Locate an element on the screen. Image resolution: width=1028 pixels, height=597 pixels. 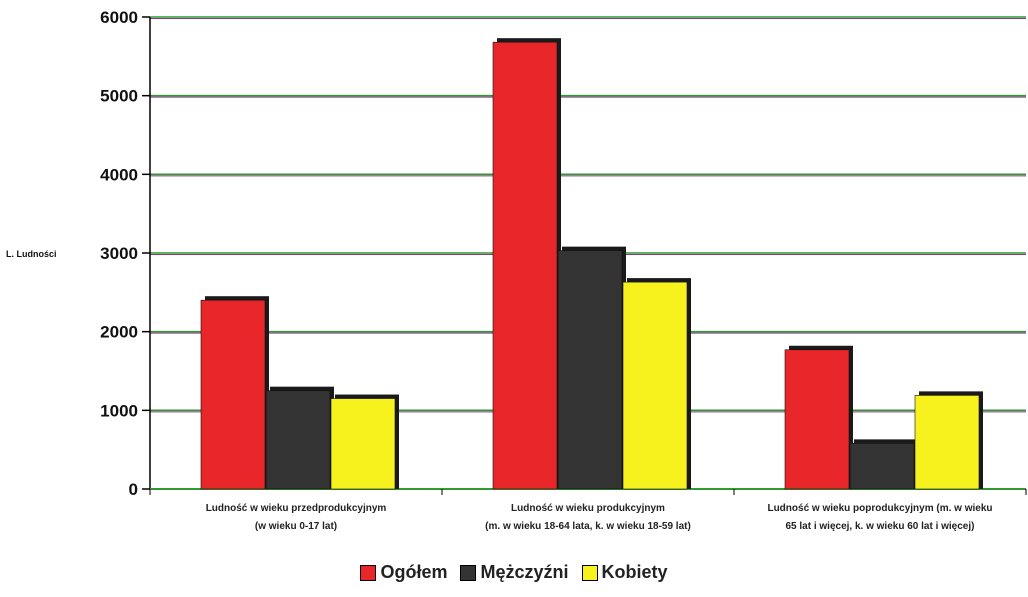
legend-item-ogolem: Ogółem is located at coordinates (403, 572).